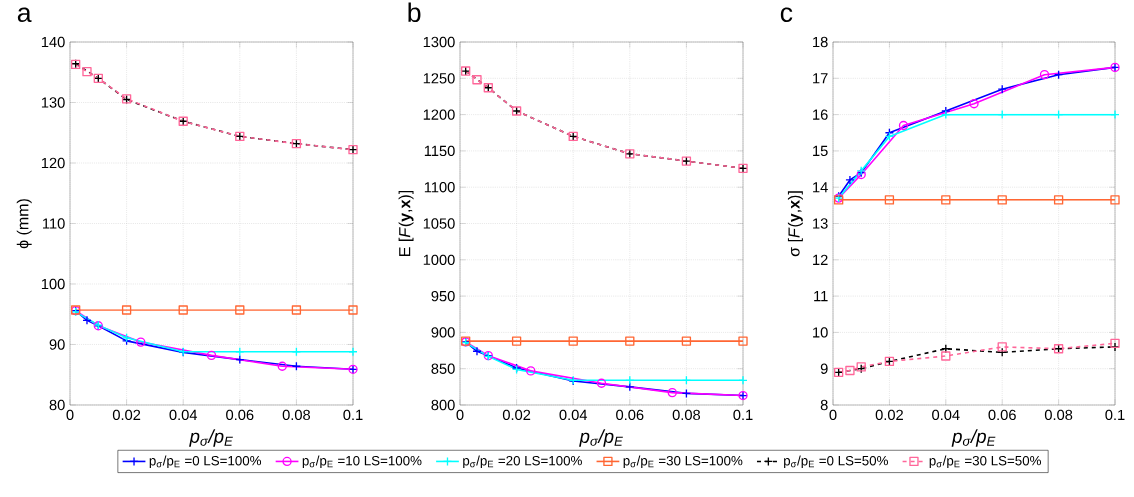  Describe the element at coordinates (820, 42) in the screenshot. I see `y-tick-label: 18` at that location.